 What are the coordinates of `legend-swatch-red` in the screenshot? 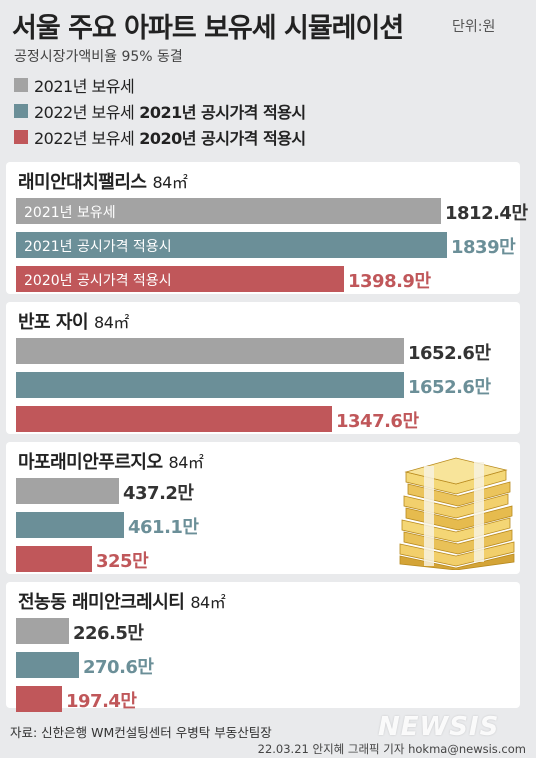 It's located at (21, 137).